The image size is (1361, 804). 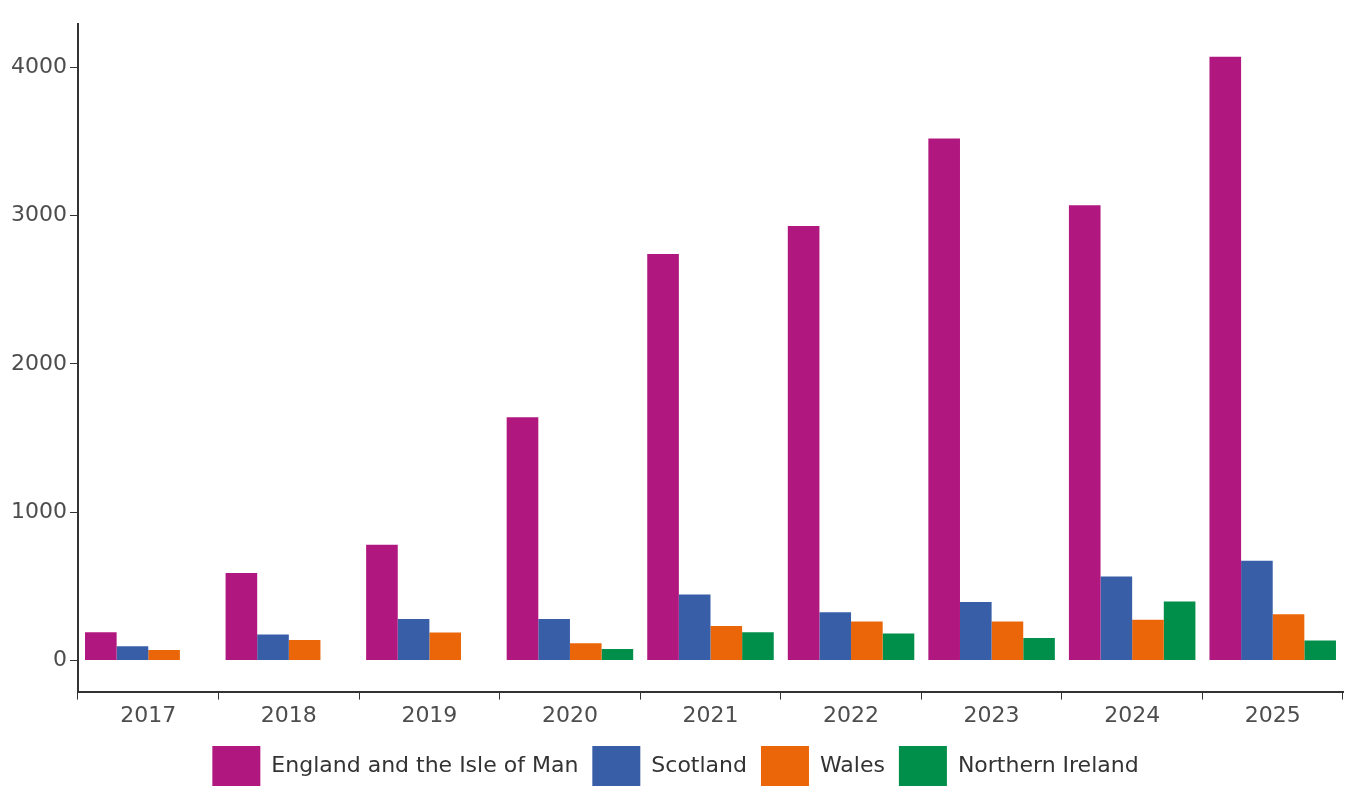 What do you see at coordinates (1272, 714) in the screenshot?
I see `x-tick-label: 2025` at bounding box center [1272, 714].